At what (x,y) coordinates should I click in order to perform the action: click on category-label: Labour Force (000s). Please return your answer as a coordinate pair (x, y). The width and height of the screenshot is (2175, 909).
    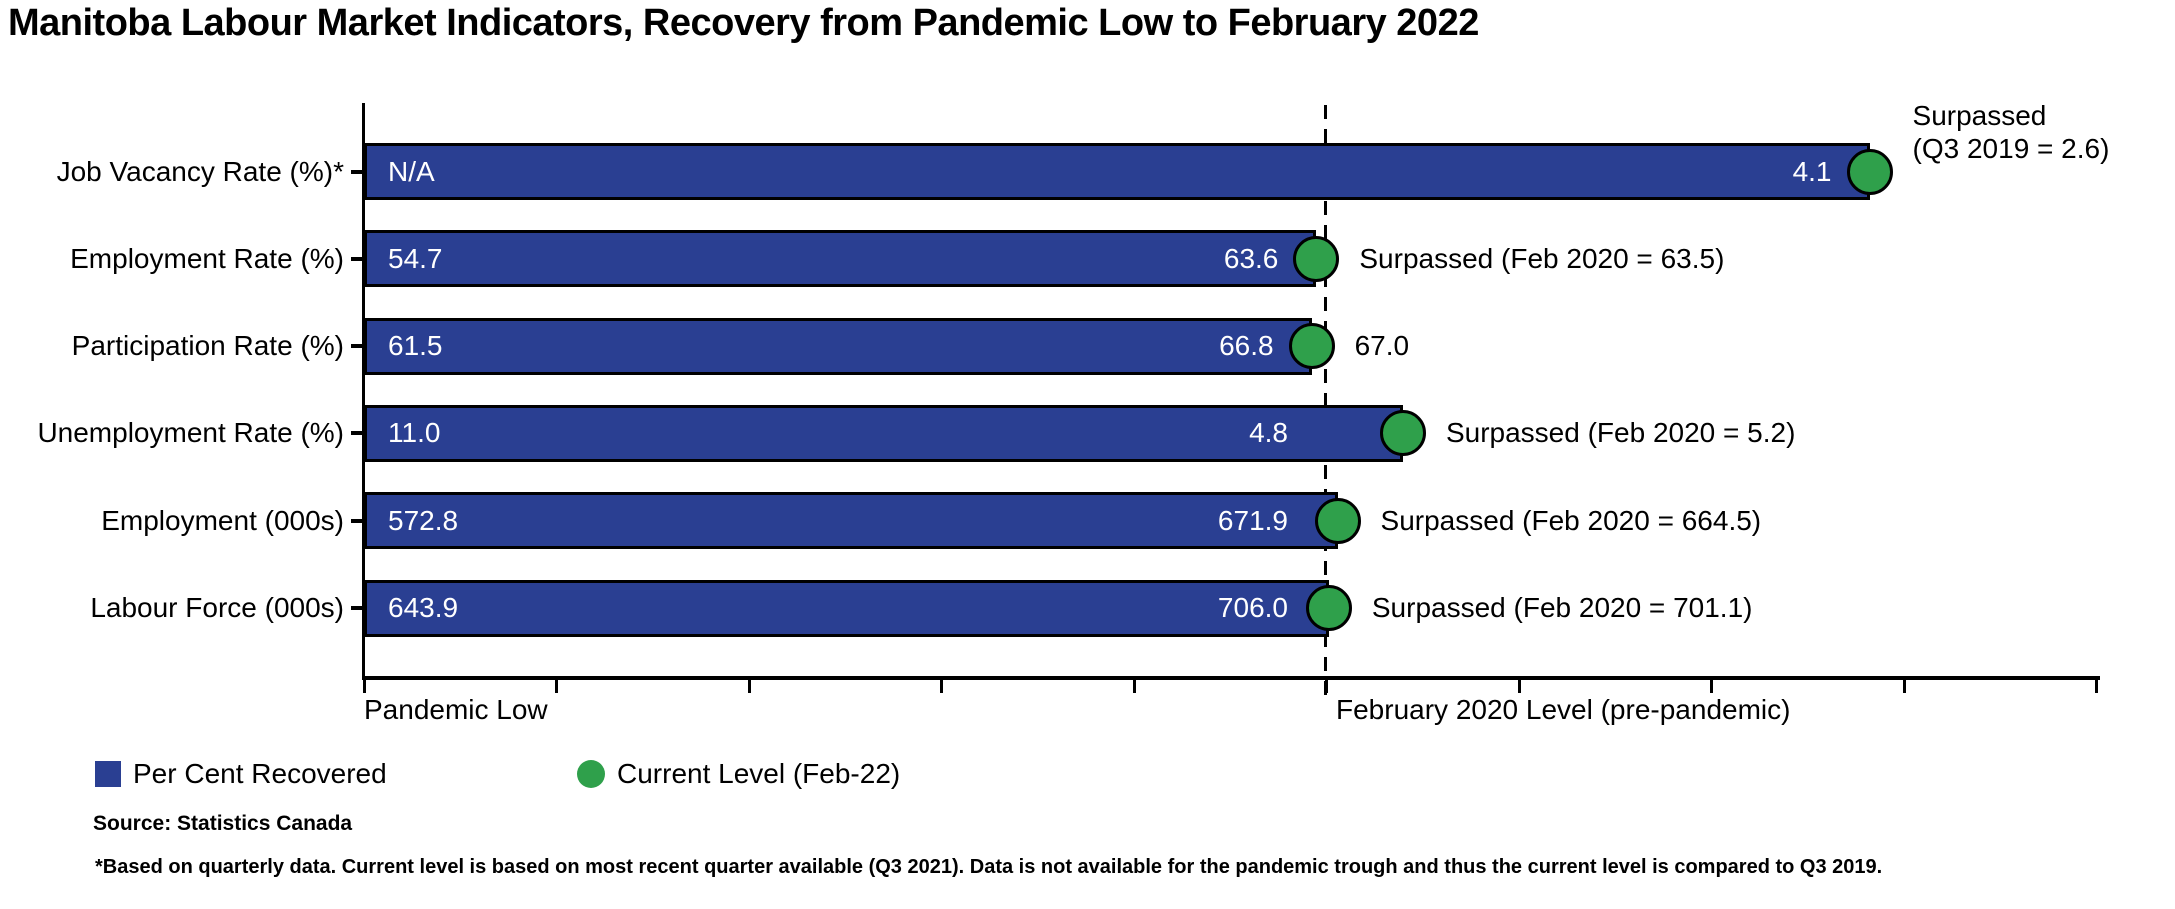
    Looking at the image, I should click on (217, 607).